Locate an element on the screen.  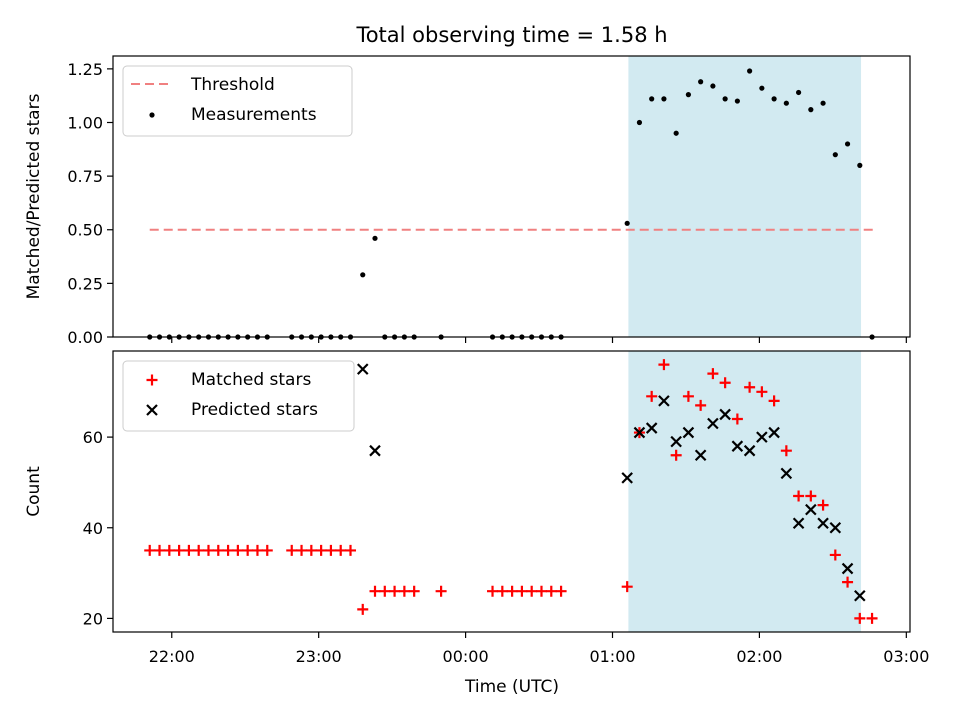
y-tick-label: 60 is located at coordinates (93, 437).